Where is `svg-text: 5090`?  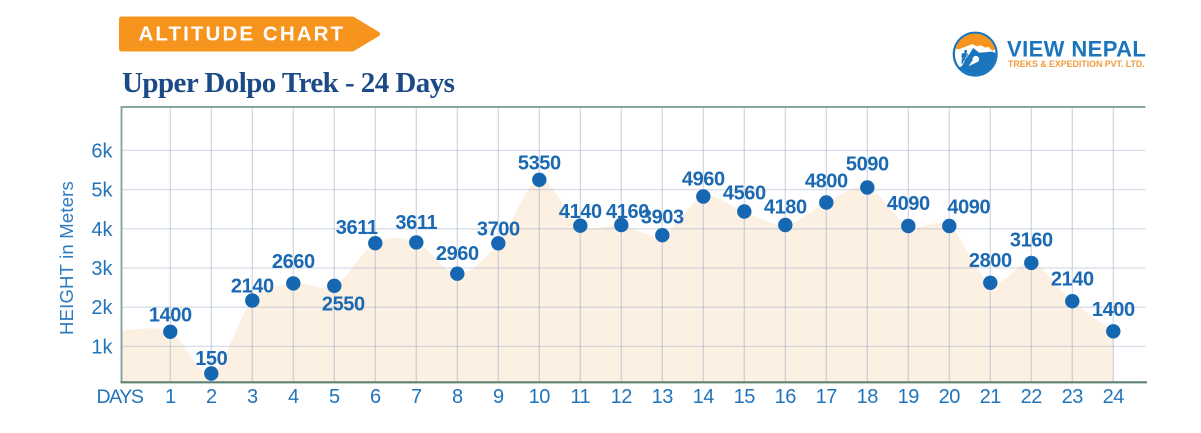
svg-text: 5090 is located at coordinates (867, 164).